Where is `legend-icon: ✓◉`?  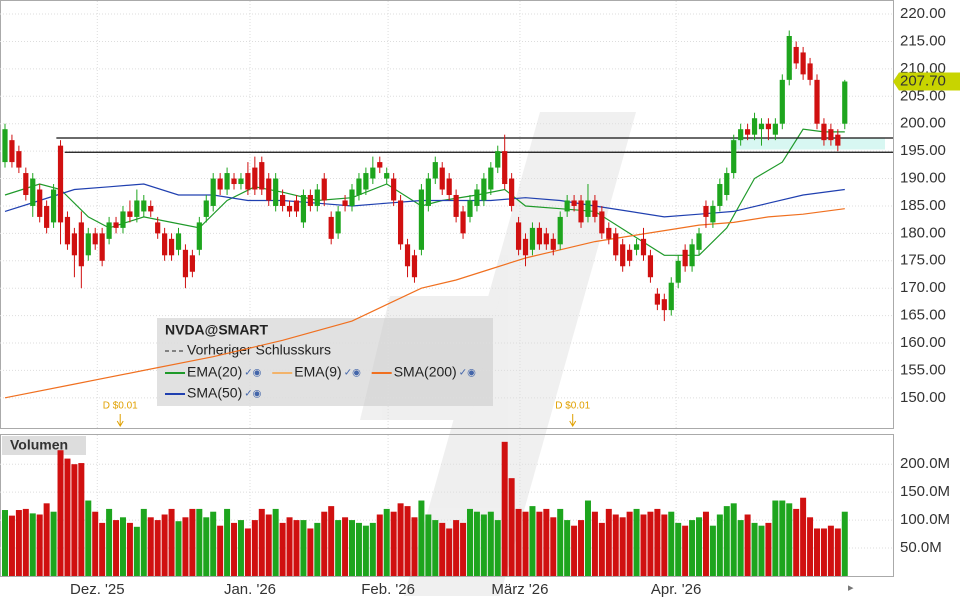
legend-icon: ✓◉ is located at coordinates (252, 394).